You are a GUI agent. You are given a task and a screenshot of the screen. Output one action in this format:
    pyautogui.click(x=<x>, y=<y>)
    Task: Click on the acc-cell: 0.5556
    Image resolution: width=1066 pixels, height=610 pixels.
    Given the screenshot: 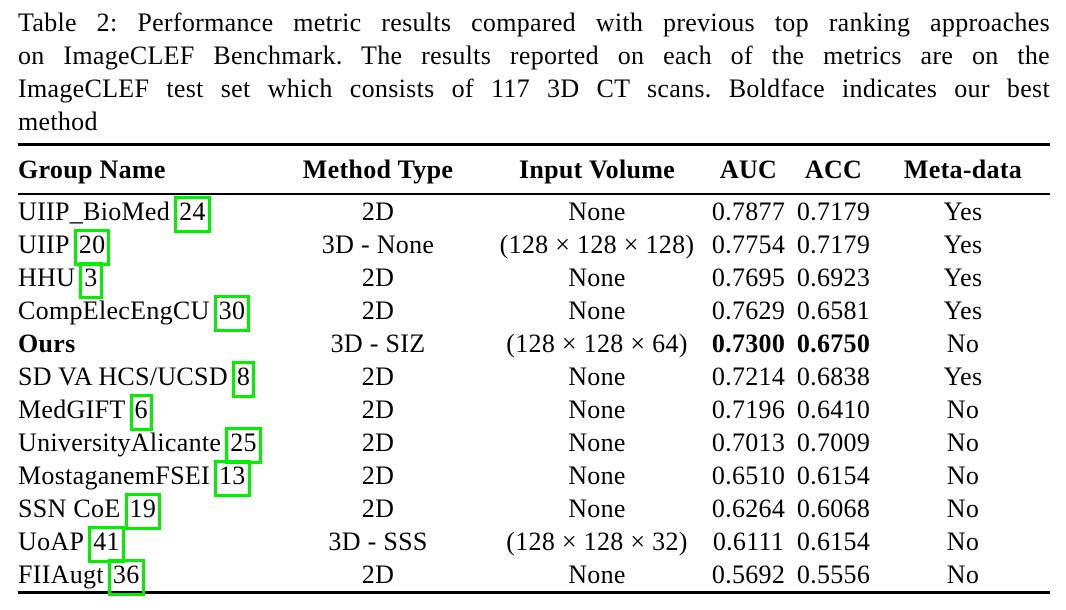 What is the action you would take?
    pyautogui.click(x=833, y=574)
    